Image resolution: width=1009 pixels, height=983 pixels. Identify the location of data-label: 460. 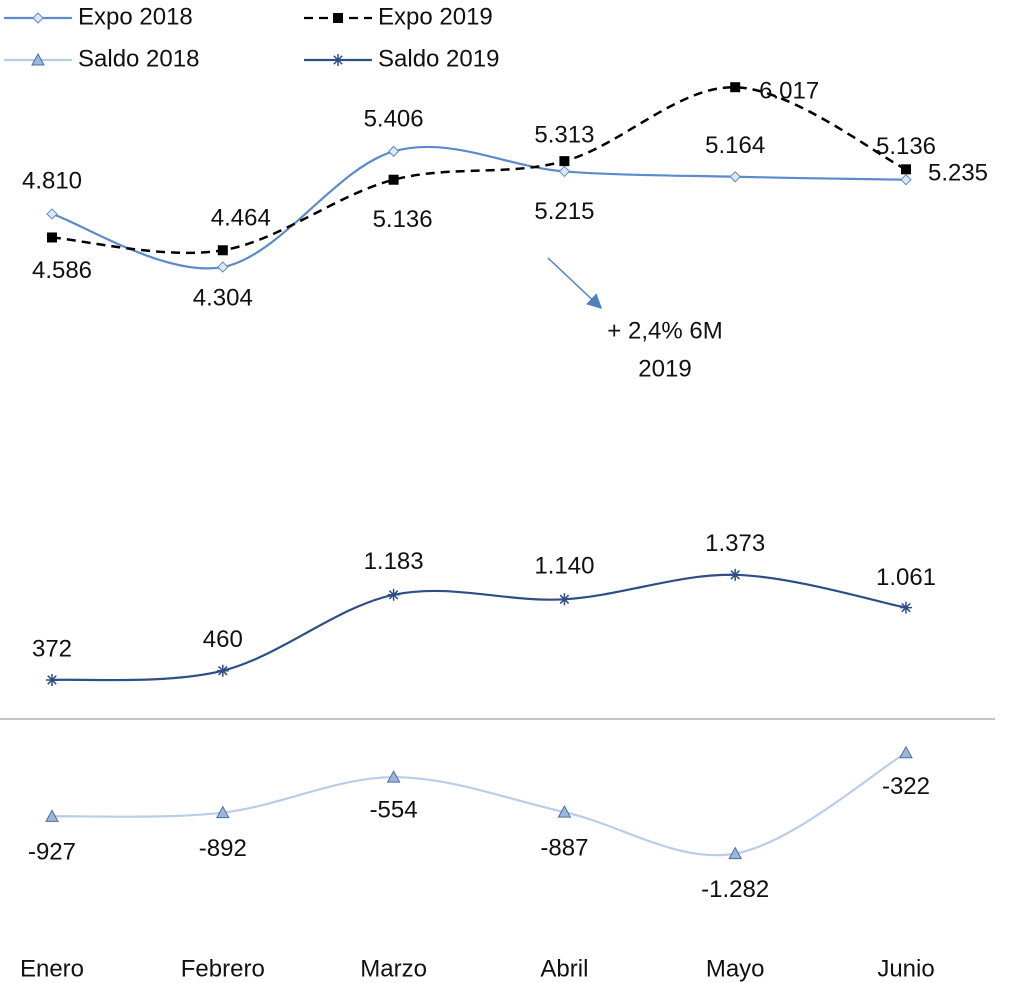
(223, 639).